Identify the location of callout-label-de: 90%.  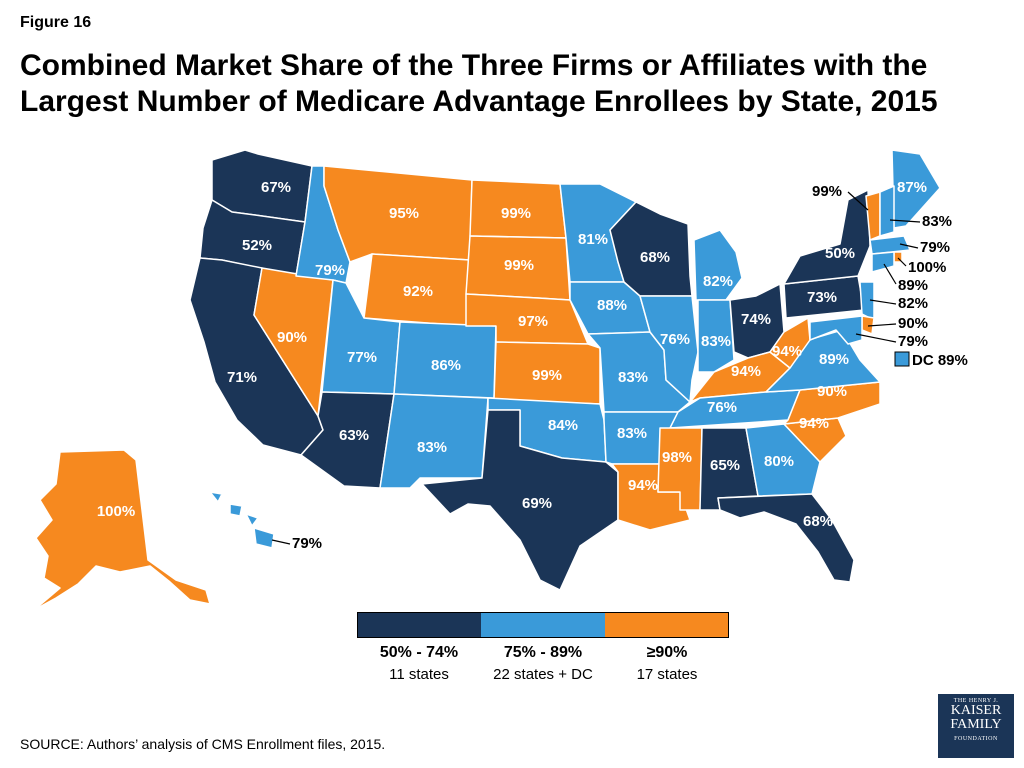
(913, 323).